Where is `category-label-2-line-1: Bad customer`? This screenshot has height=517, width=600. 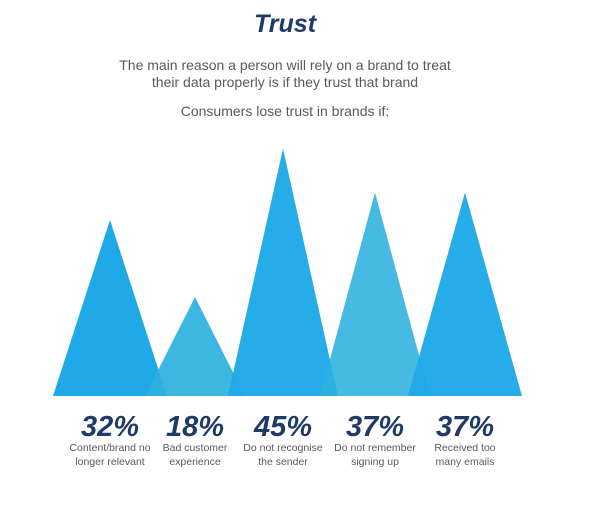 category-label-2-line-1: Bad customer is located at coordinates (195, 448).